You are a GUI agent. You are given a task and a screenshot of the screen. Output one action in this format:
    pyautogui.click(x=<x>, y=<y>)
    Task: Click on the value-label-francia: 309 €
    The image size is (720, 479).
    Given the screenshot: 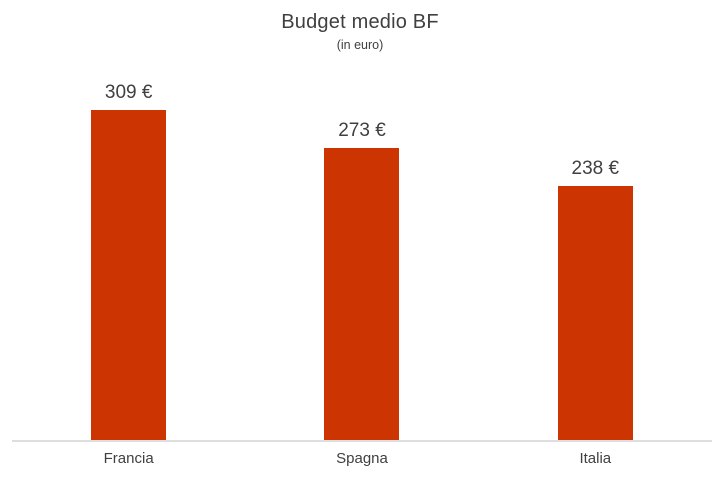 What is the action you would take?
    pyautogui.click(x=128, y=92)
    